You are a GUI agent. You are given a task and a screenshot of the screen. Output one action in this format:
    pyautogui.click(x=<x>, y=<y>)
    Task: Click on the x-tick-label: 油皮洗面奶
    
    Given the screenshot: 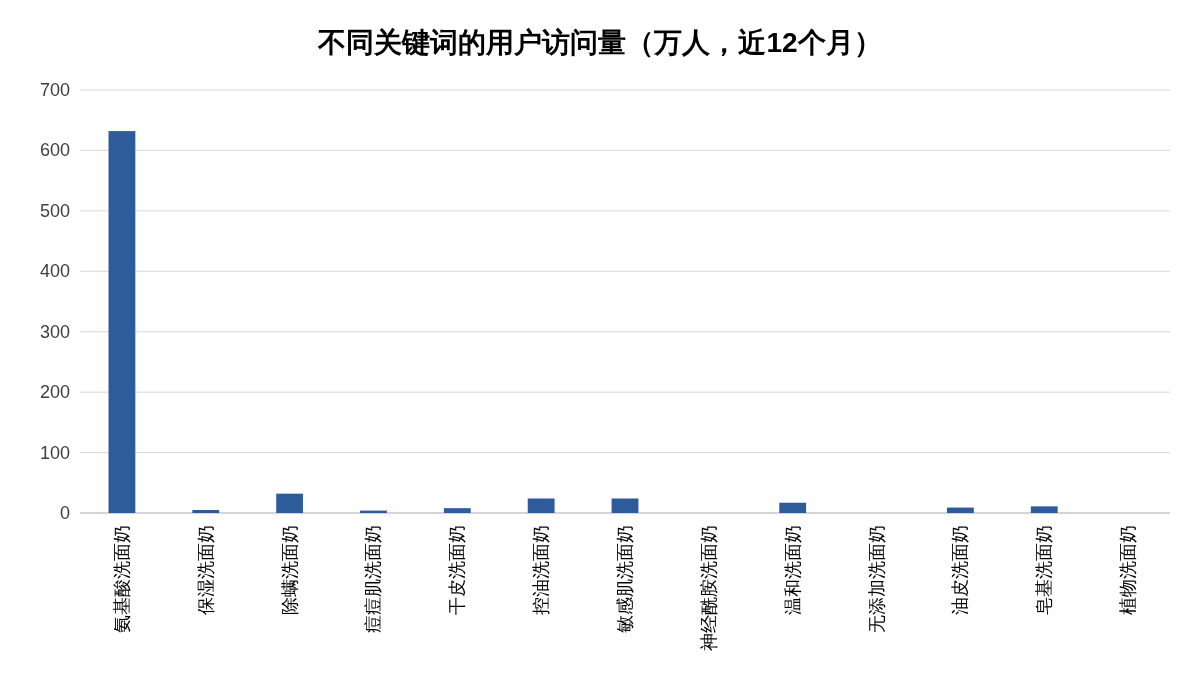 What is the action you would take?
    pyautogui.click(x=960, y=570)
    